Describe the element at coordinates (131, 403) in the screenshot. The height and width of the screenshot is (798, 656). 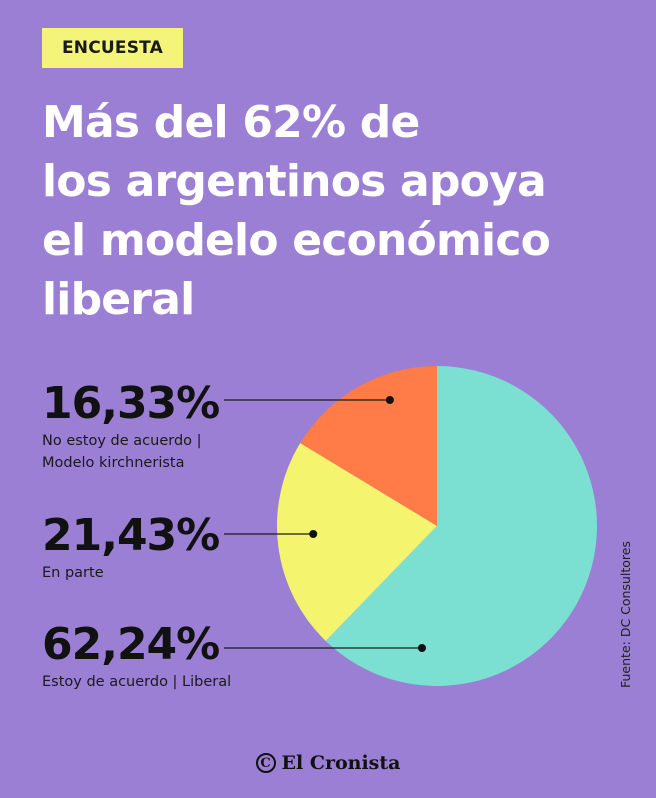
I see `pct-label-disagree: 16,33%` at that location.